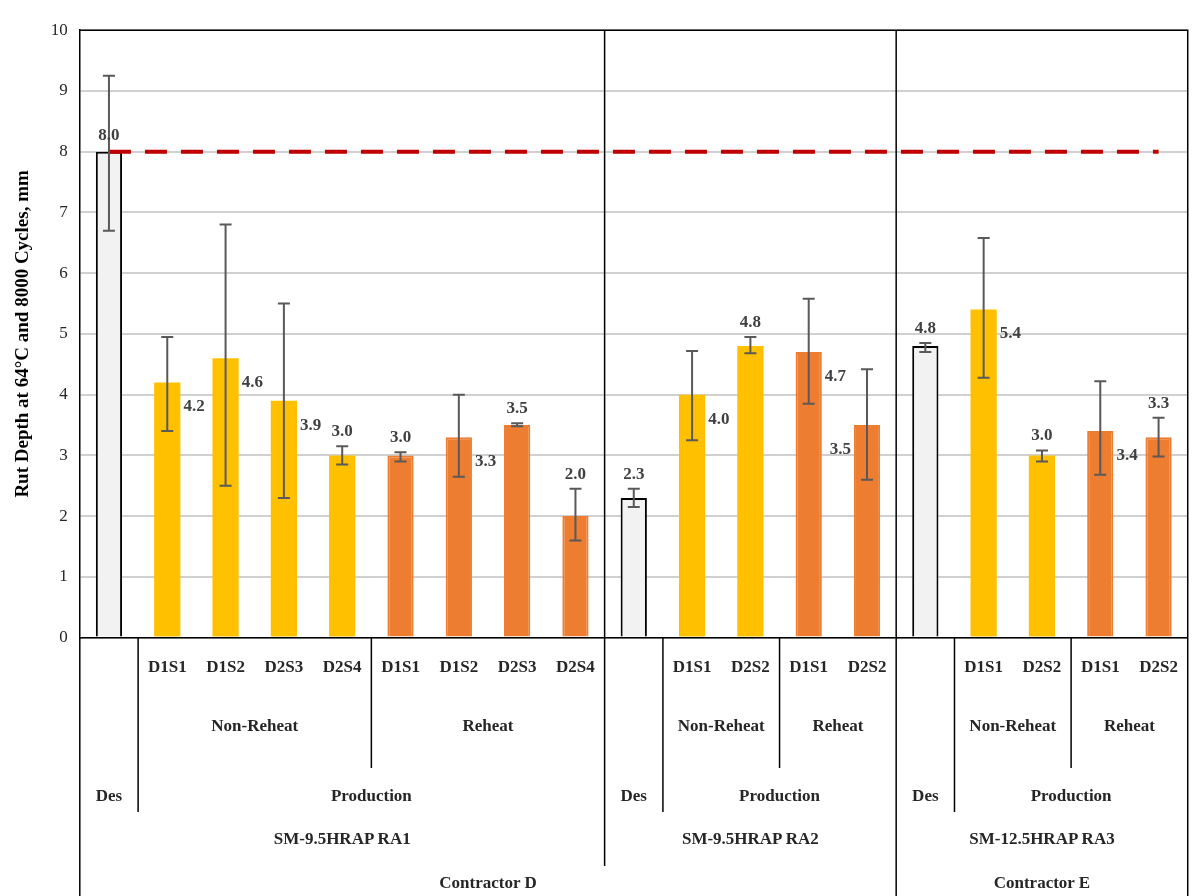 Image resolution: width=1198 pixels, height=896 pixels. What do you see at coordinates (194, 406) in the screenshot?
I see `data-label: 4.2` at bounding box center [194, 406].